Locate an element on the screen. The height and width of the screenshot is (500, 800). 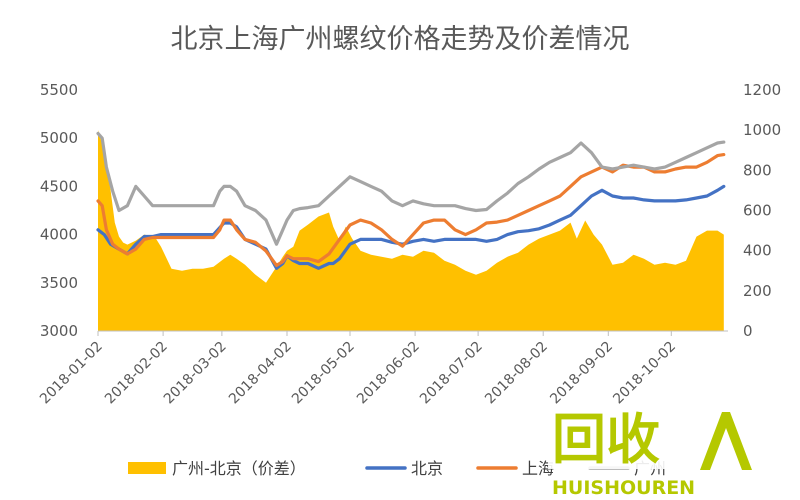
watermark-logo-text: 回收 is located at coordinates (606, 439).